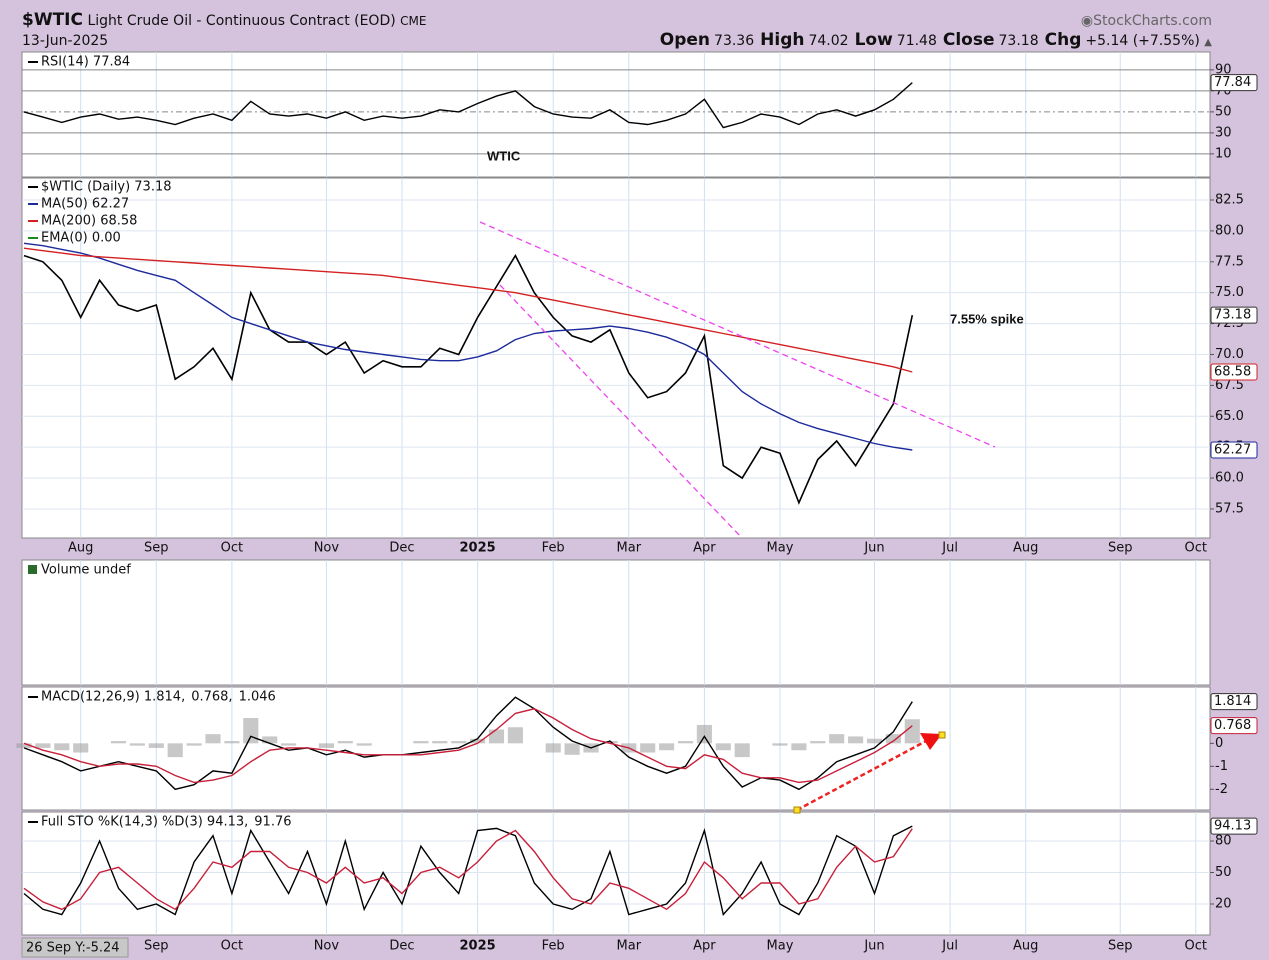 Image resolution: width=1269 pixels, height=960 pixels. I want to click on x-tick-label: 2025, so click(478, 946).